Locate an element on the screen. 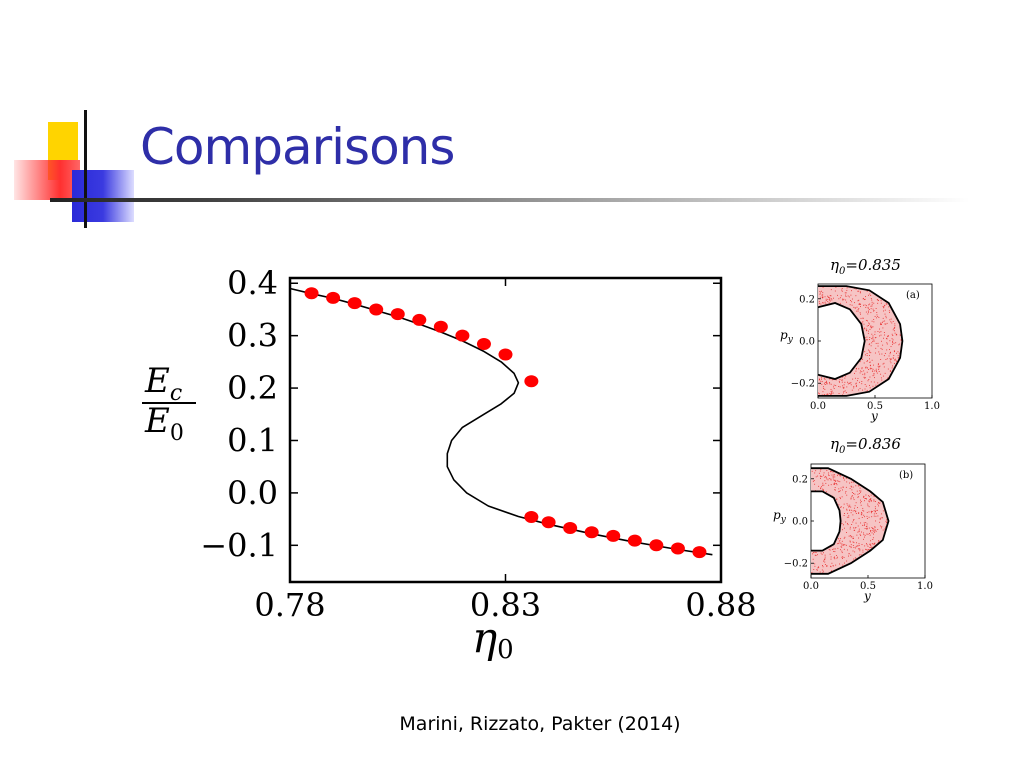  decor-blue-square is located at coordinates (103, 196).